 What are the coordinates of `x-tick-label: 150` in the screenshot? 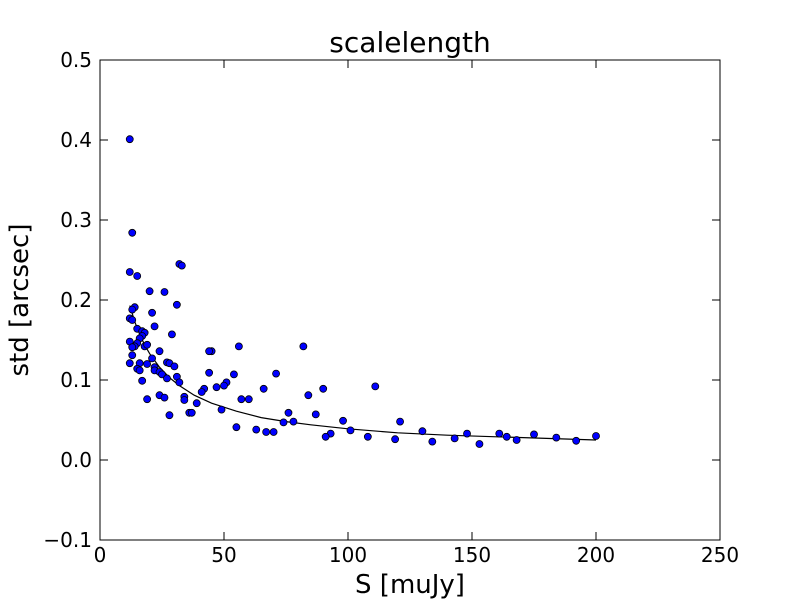 It's located at (472, 555).